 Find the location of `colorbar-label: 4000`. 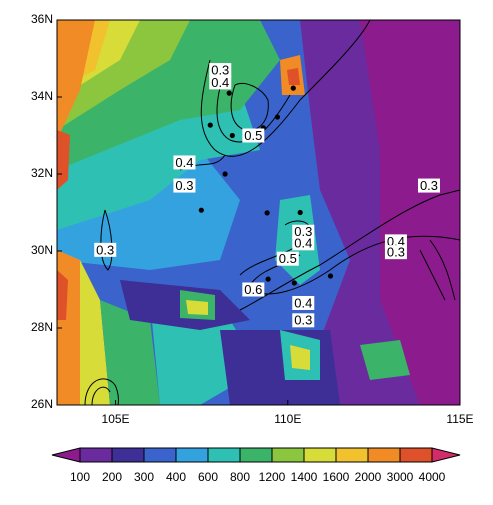

colorbar-label: 4000 is located at coordinates (432, 477).